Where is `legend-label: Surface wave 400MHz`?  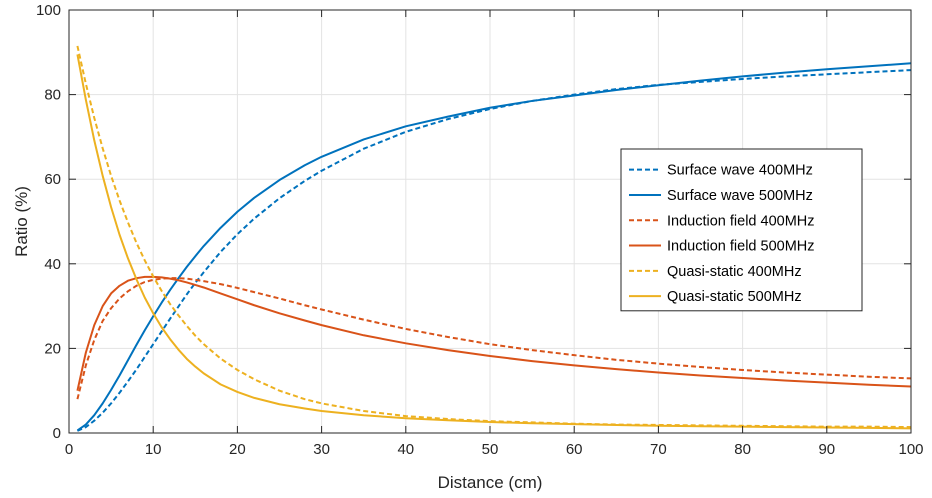 legend-label: Surface wave 400MHz is located at coordinates (740, 171).